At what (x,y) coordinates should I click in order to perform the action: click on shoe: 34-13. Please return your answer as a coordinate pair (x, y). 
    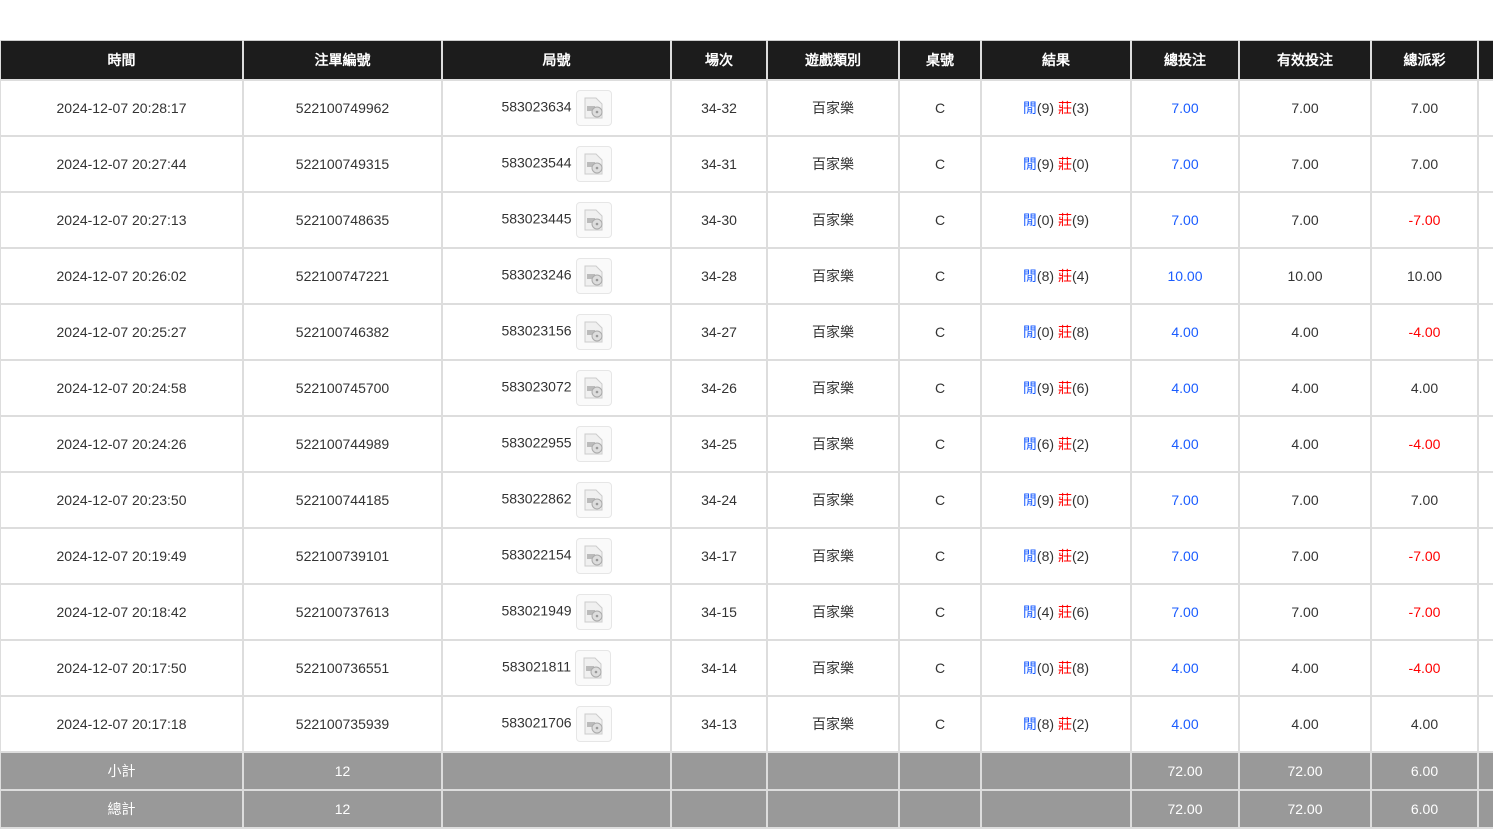
    Looking at the image, I should click on (719, 724).